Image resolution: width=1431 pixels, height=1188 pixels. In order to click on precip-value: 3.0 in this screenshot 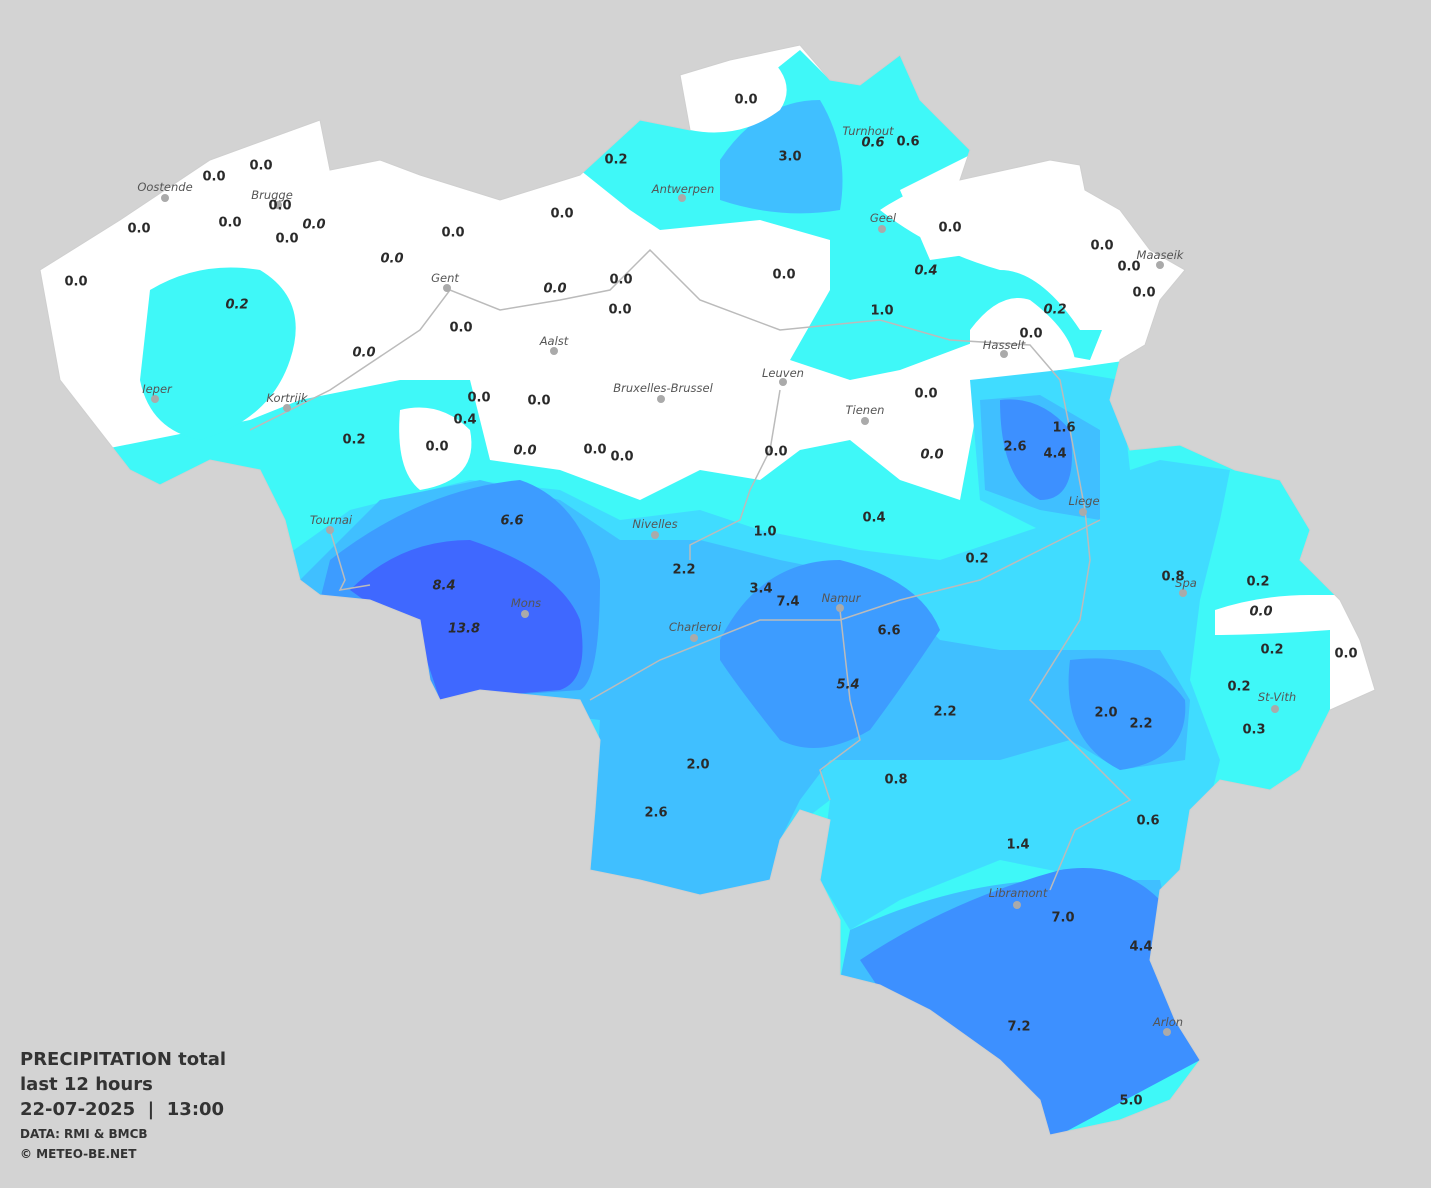, I will do `click(789, 157)`.